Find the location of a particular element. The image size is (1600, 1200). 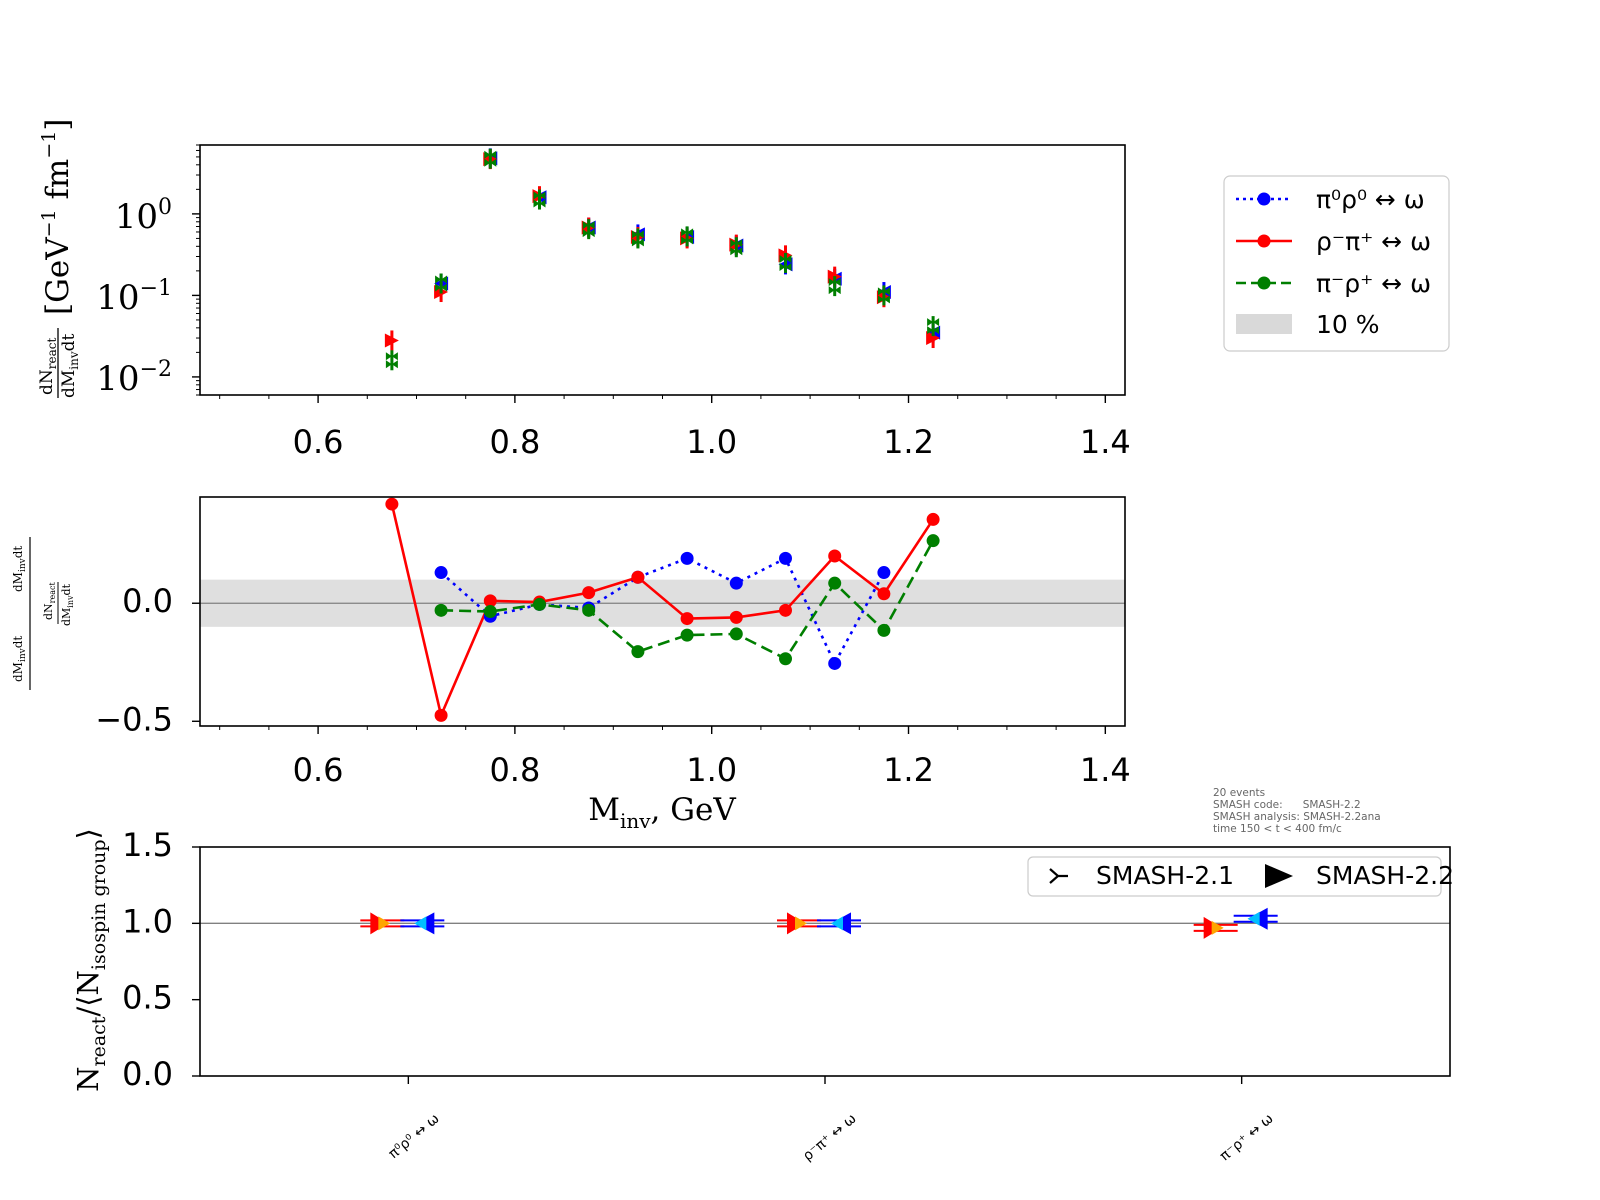

bottom-y-tick-label: 1.0 is located at coordinates (147, 921).